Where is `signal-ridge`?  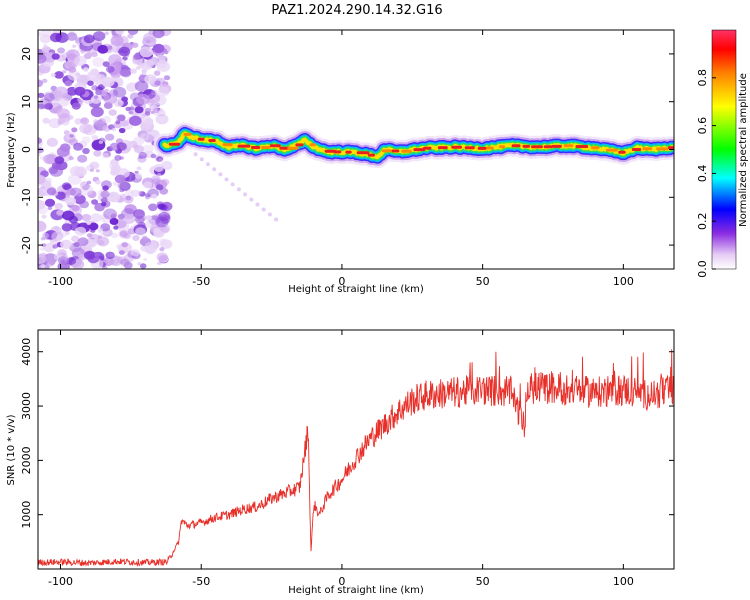
signal-ridge is located at coordinates (413, 145).